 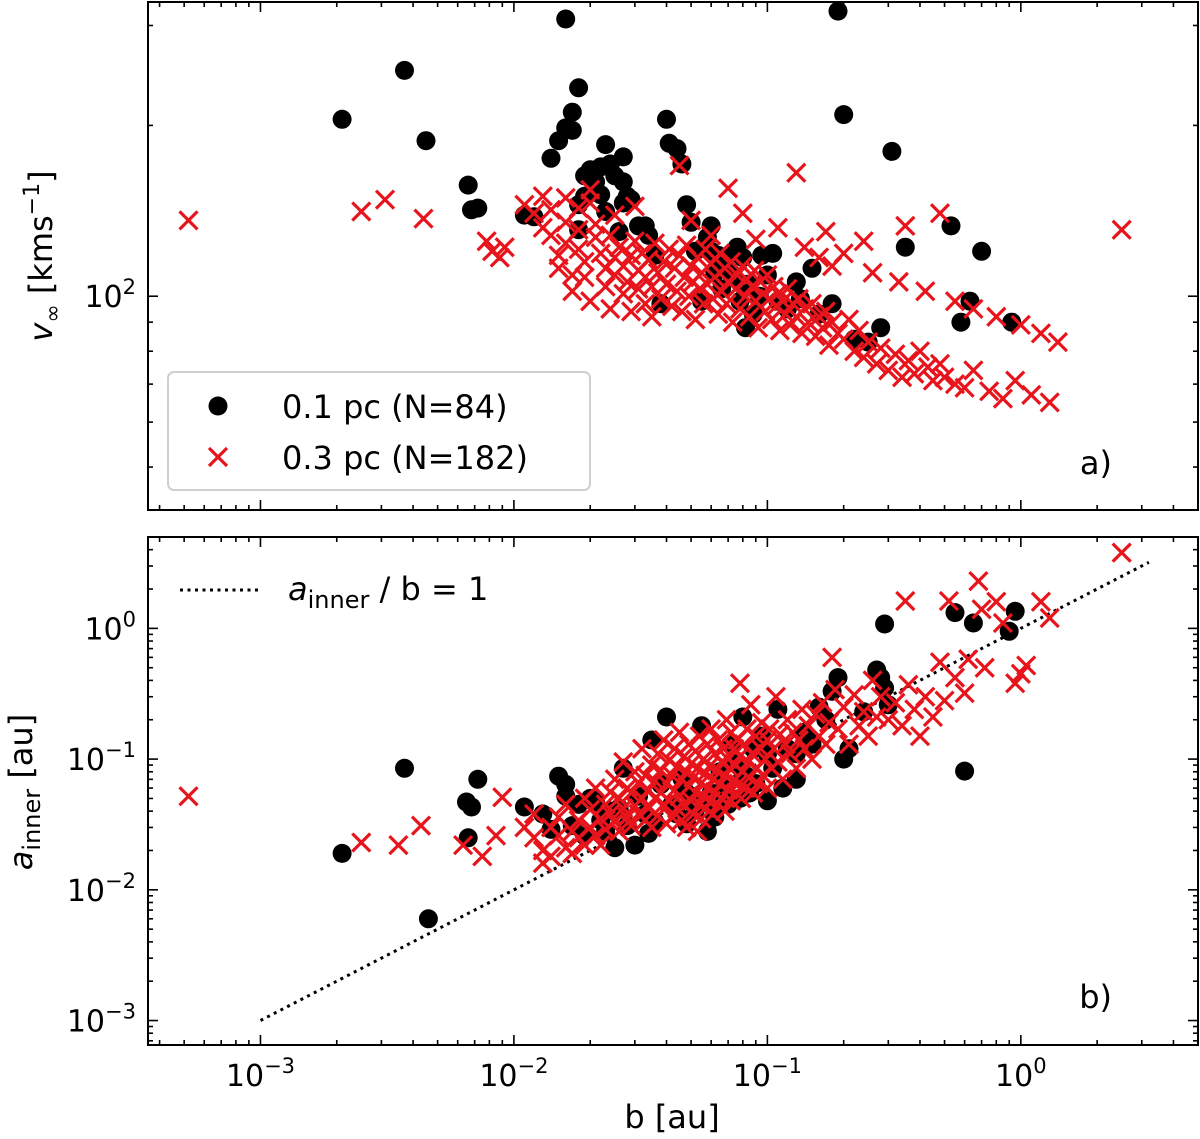 I want to click on y-tick-label: 10⁻³, so click(x=101, y=1020).